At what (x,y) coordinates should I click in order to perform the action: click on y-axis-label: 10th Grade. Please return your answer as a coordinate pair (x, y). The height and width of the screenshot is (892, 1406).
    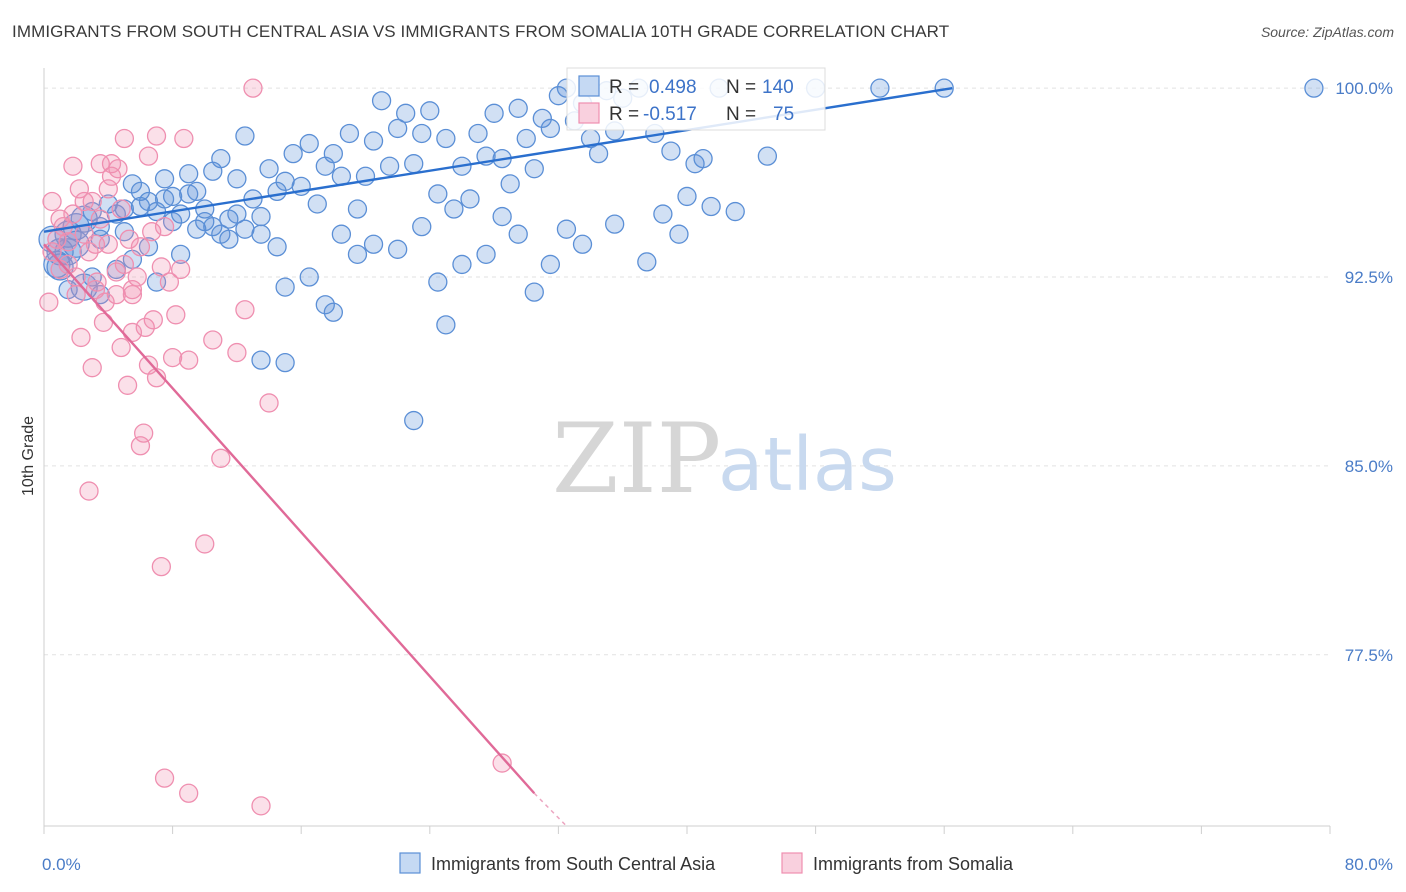
    Looking at the image, I should click on (28, 456).